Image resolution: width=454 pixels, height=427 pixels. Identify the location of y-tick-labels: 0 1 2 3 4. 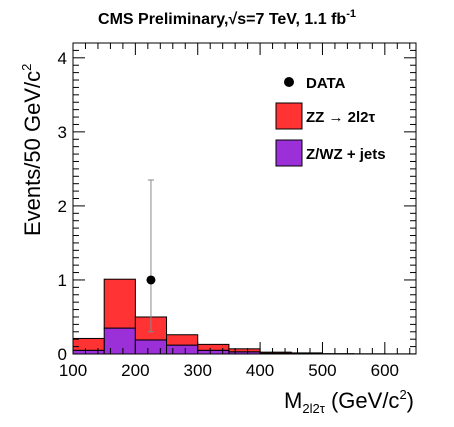
(62, 206).